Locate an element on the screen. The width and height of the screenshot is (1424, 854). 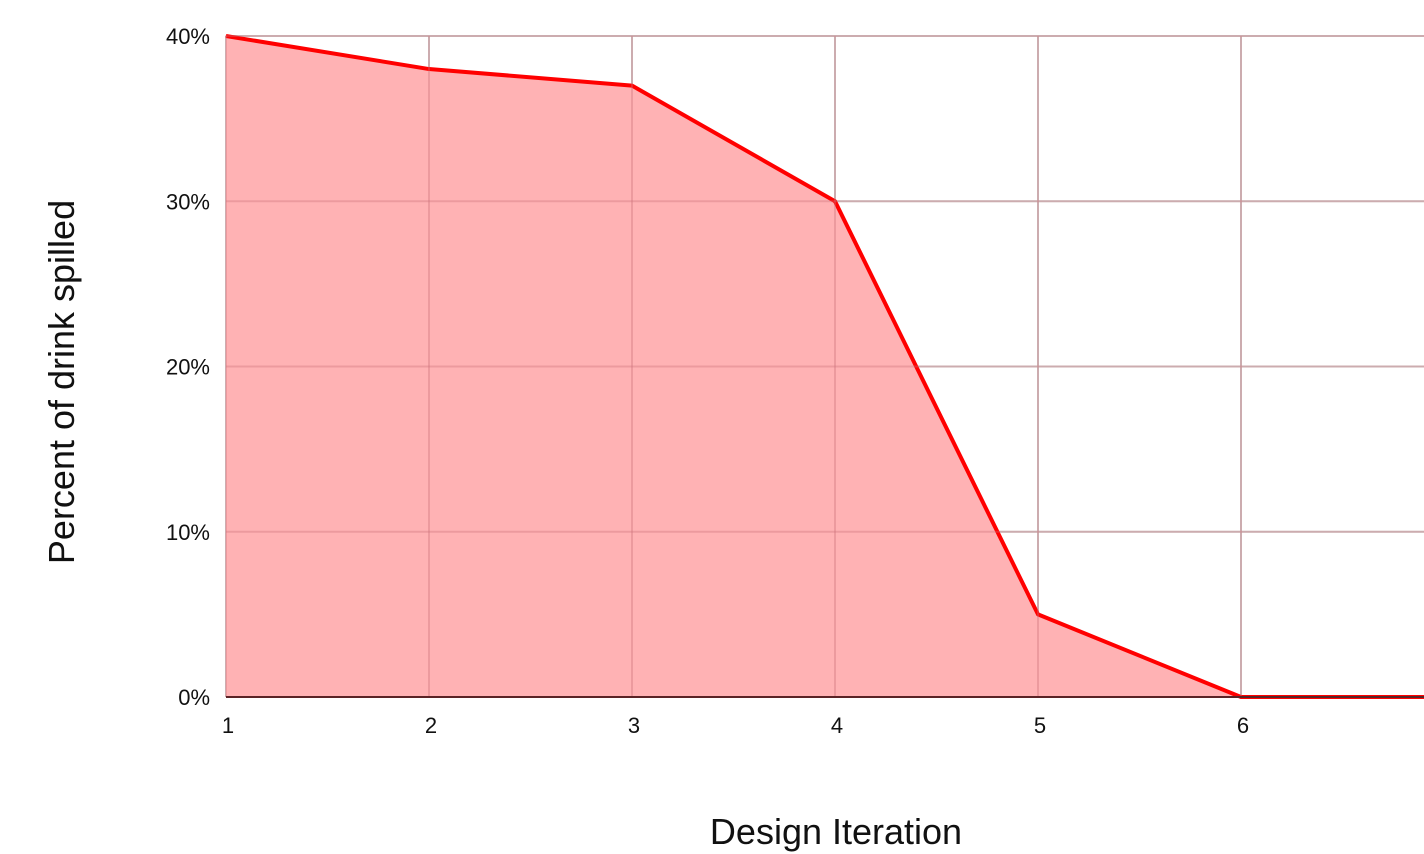
x-tick-label: 6 is located at coordinates (1243, 725).